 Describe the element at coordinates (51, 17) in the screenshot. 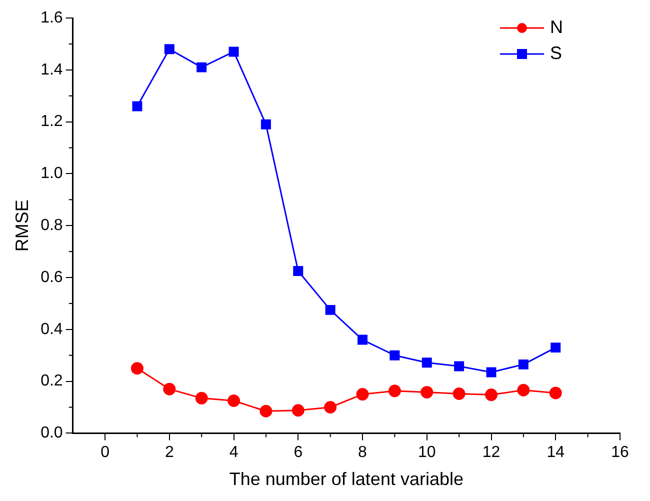

I see `y-tick-label: 1.6` at that location.